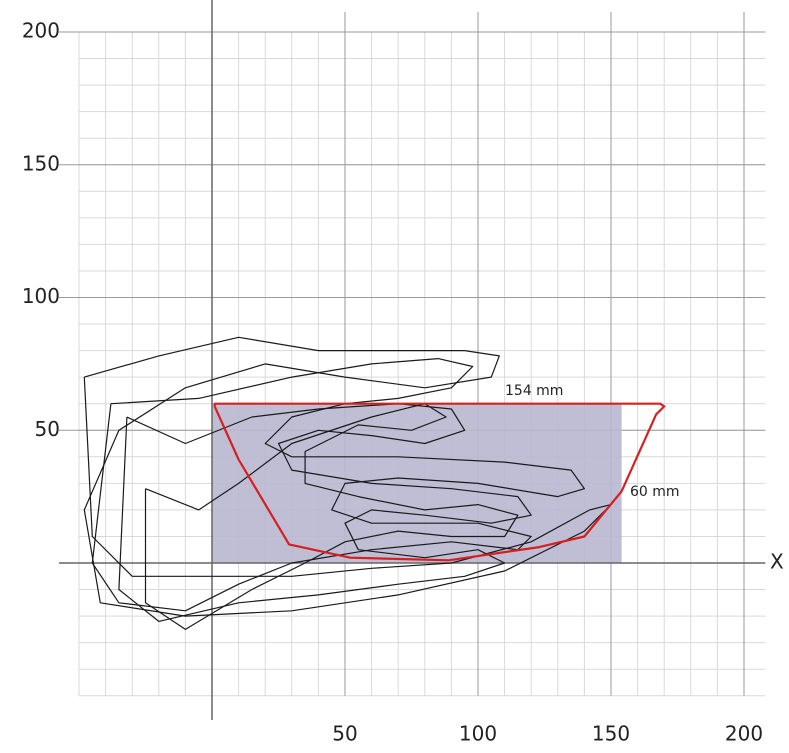  What do you see at coordinates (41, 296) in the screenshot?
I see `y-tick-label: 100` at bounding box center [41, 296].